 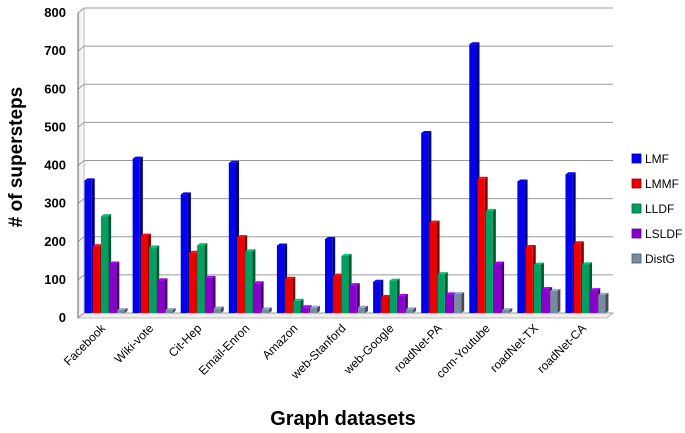 I want to click on y-tick-label: 100, so click(x=55, y=279).